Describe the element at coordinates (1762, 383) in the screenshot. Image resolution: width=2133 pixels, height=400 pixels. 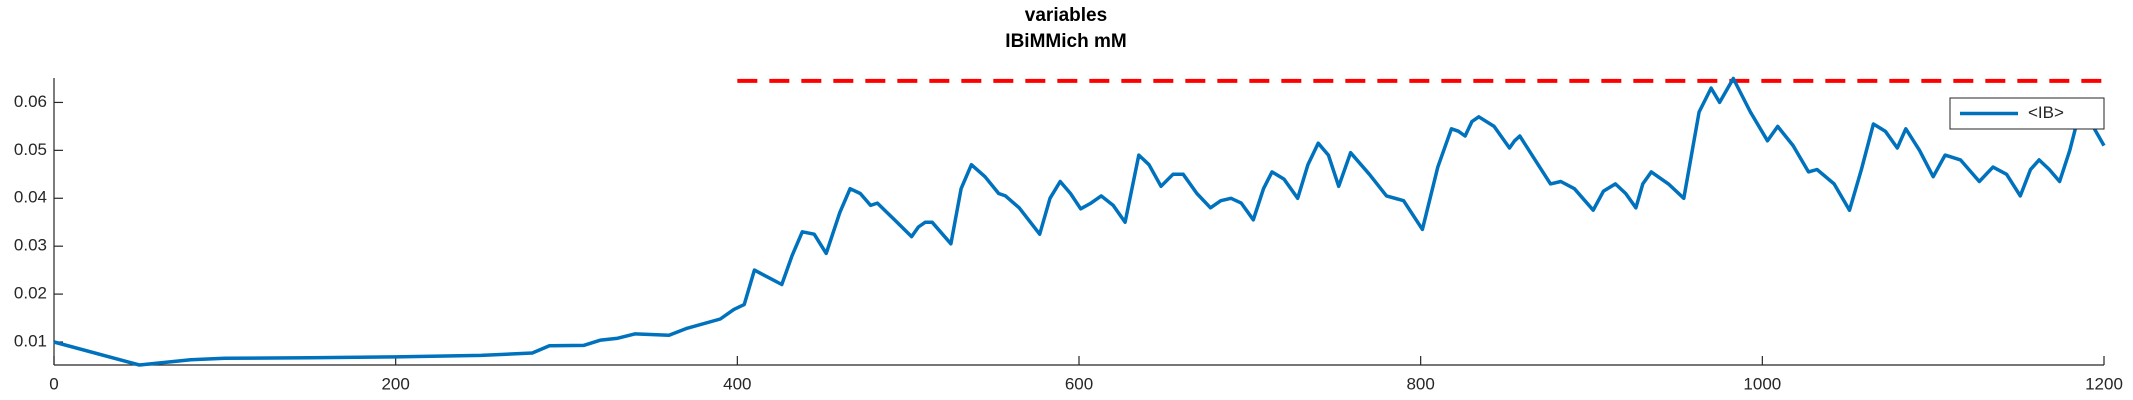
I see `x-tick-label: 1000` at that location.